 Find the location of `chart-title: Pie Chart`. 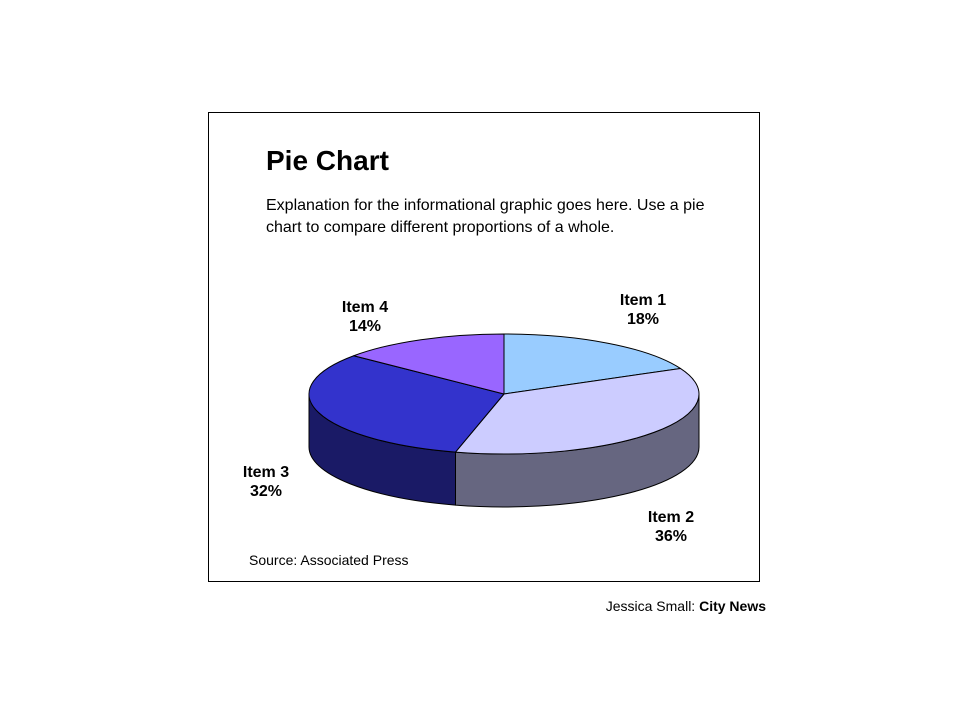

chart-title: Pie Chart is located at coordinates (327, 160).